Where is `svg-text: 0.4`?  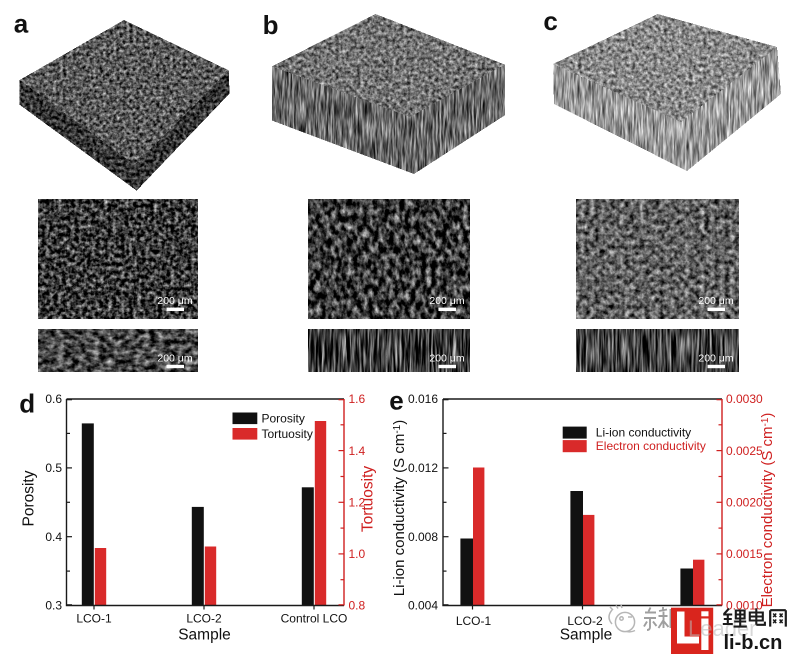 svg-text: 0.4 is located at coordinates (53, 537).